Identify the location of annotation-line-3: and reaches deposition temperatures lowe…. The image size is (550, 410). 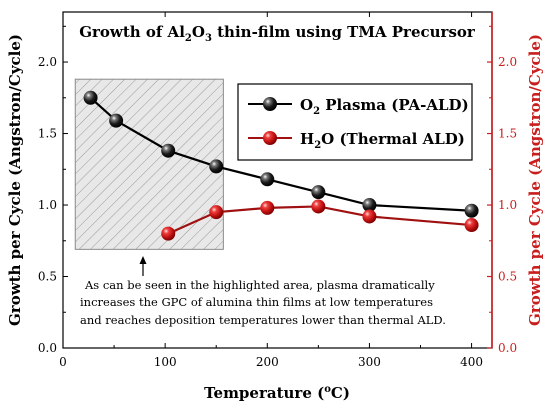
(263, 320).